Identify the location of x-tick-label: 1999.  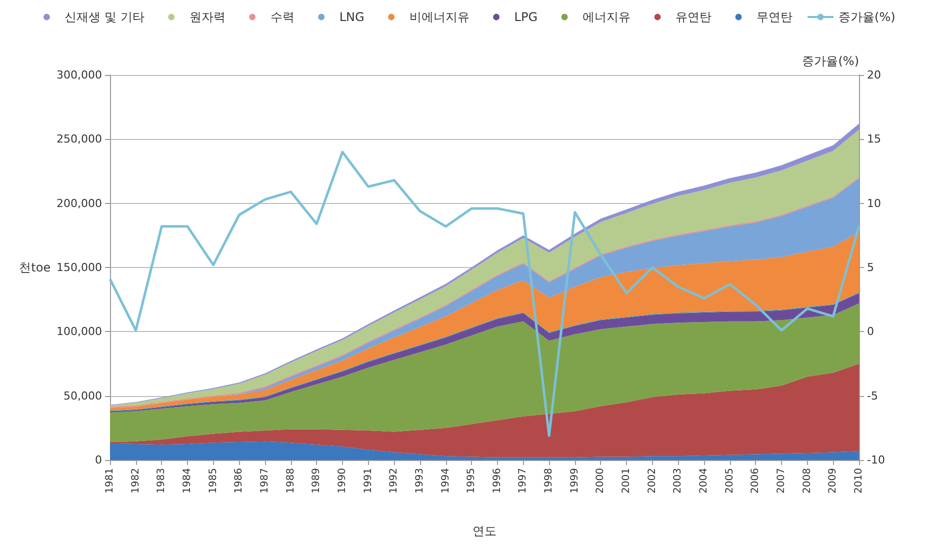
(574, 481).